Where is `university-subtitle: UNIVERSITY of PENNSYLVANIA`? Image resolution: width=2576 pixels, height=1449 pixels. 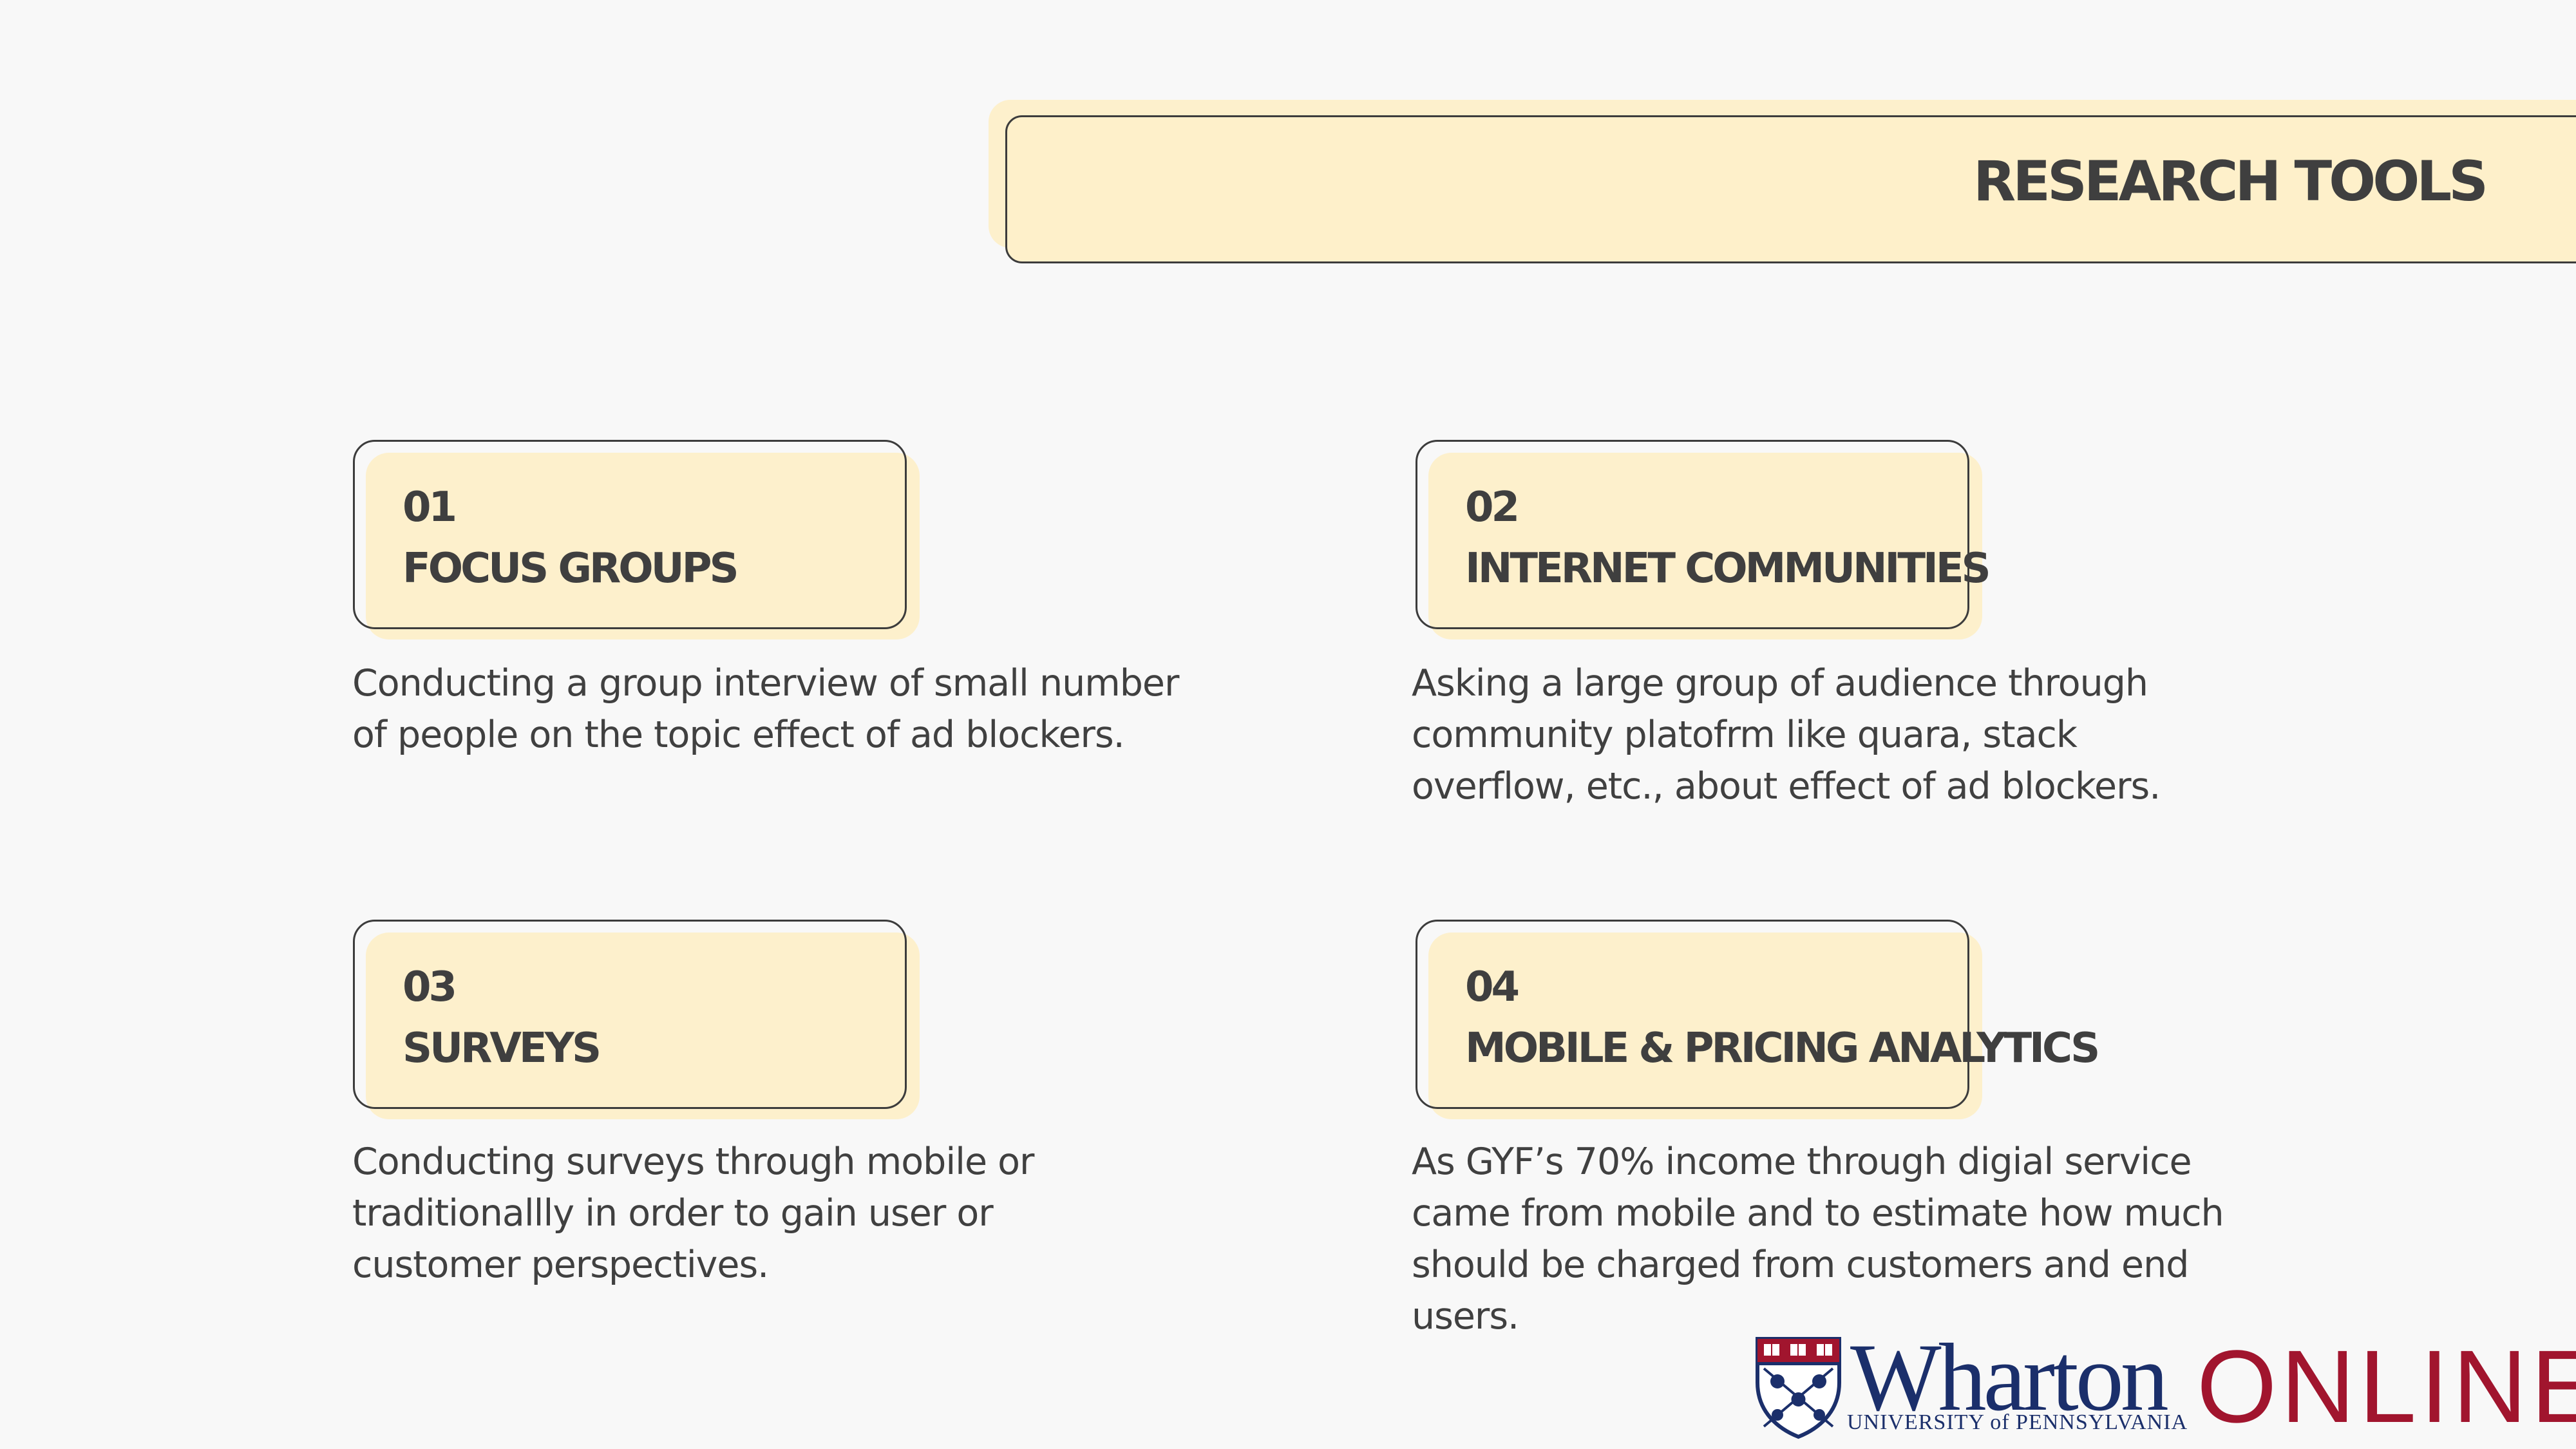 university-subtitle: UNIVERSITY of PENNSYLVANIA is located at coordinates (2018, 1422).